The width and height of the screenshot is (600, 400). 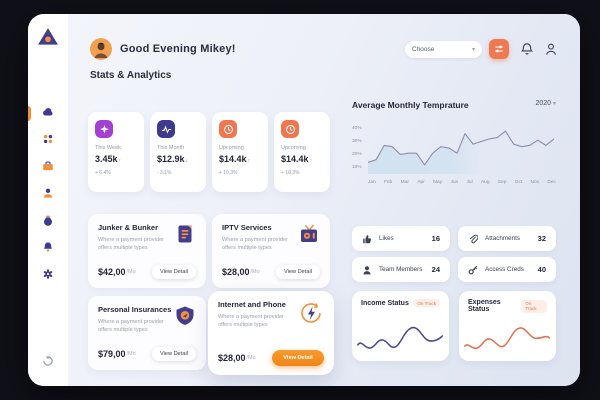 What do you see at coordinates (302, 152) in the screenshot?
I see `stat-card-upcoming-2: Upcoming $14.4k↑ + 10.3%` at bounding box center [302, 152].